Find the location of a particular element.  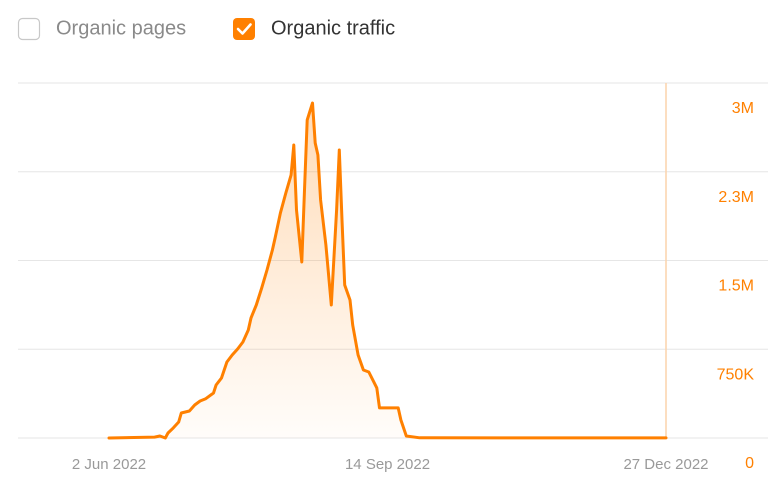

y-tick-label: 3M is located at coordinates (743, 108).